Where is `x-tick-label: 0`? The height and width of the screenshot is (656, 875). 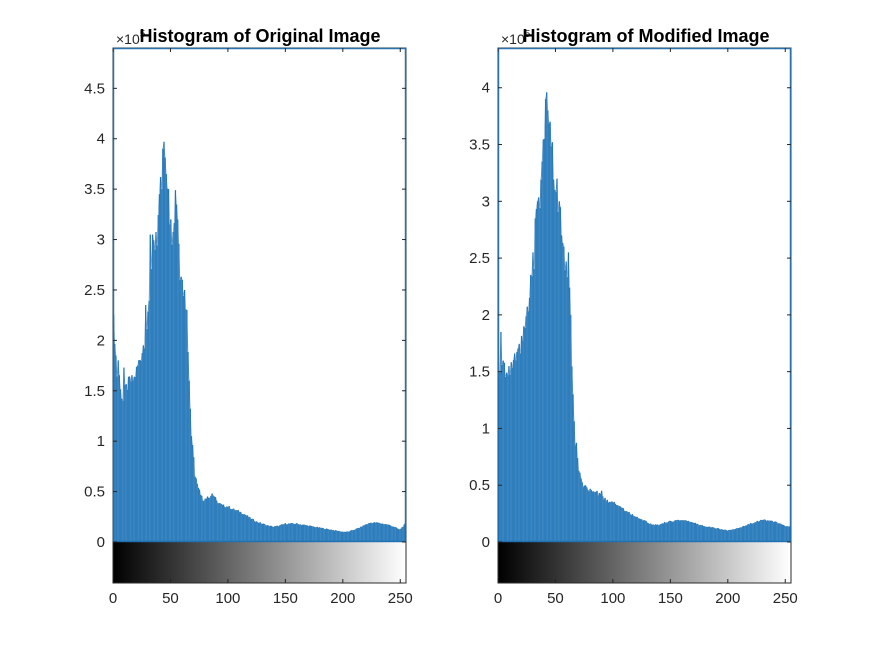
x-tick-label: 0 is located at coordinates (113, 598).